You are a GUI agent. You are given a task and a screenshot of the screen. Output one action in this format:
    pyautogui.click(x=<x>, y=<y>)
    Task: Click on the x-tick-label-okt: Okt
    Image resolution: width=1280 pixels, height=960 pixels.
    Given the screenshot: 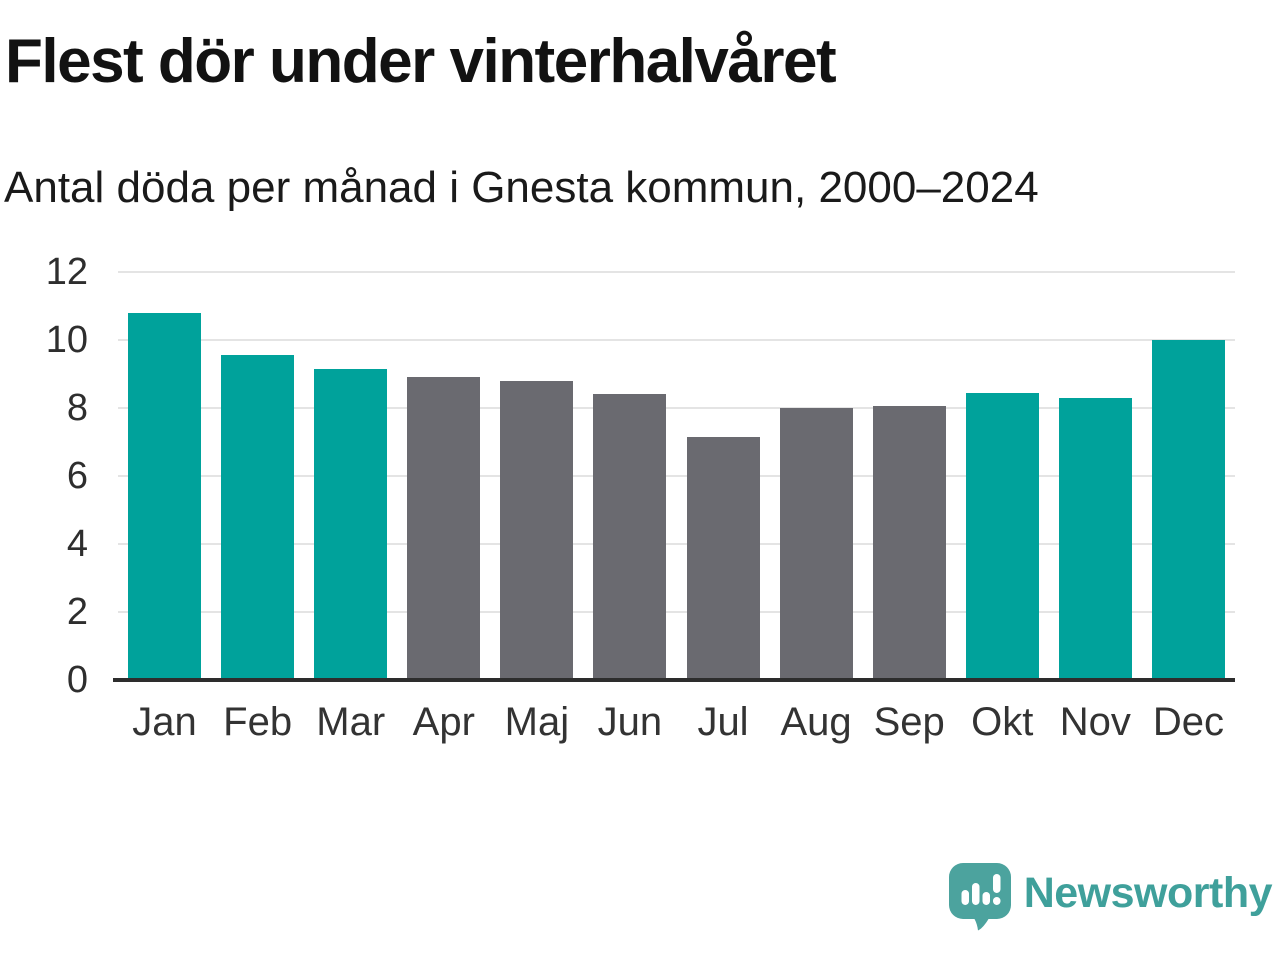 What is the action you would take?
    pyautogui.click(x=1002, y=722)
    